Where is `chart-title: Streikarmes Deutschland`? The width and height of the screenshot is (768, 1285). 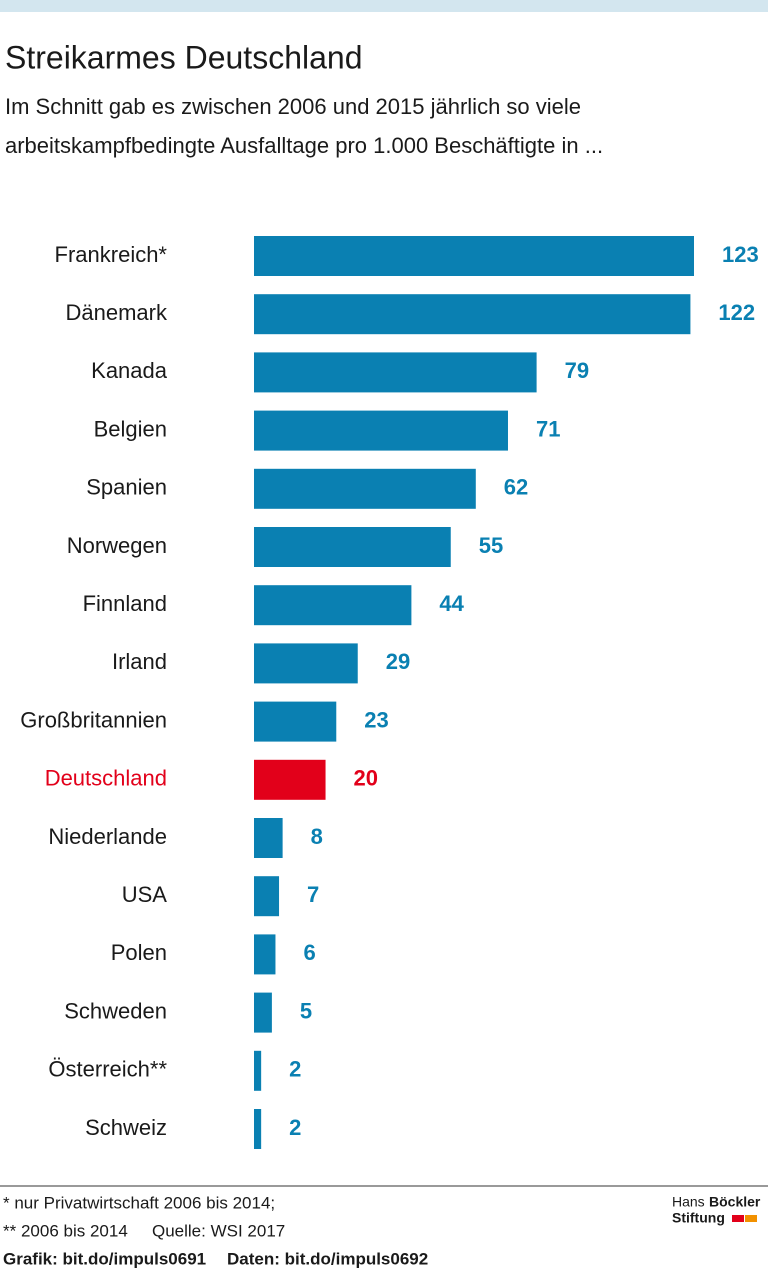
chart-title: Streikarmes Deutschland is located at coordinates (183, 57).